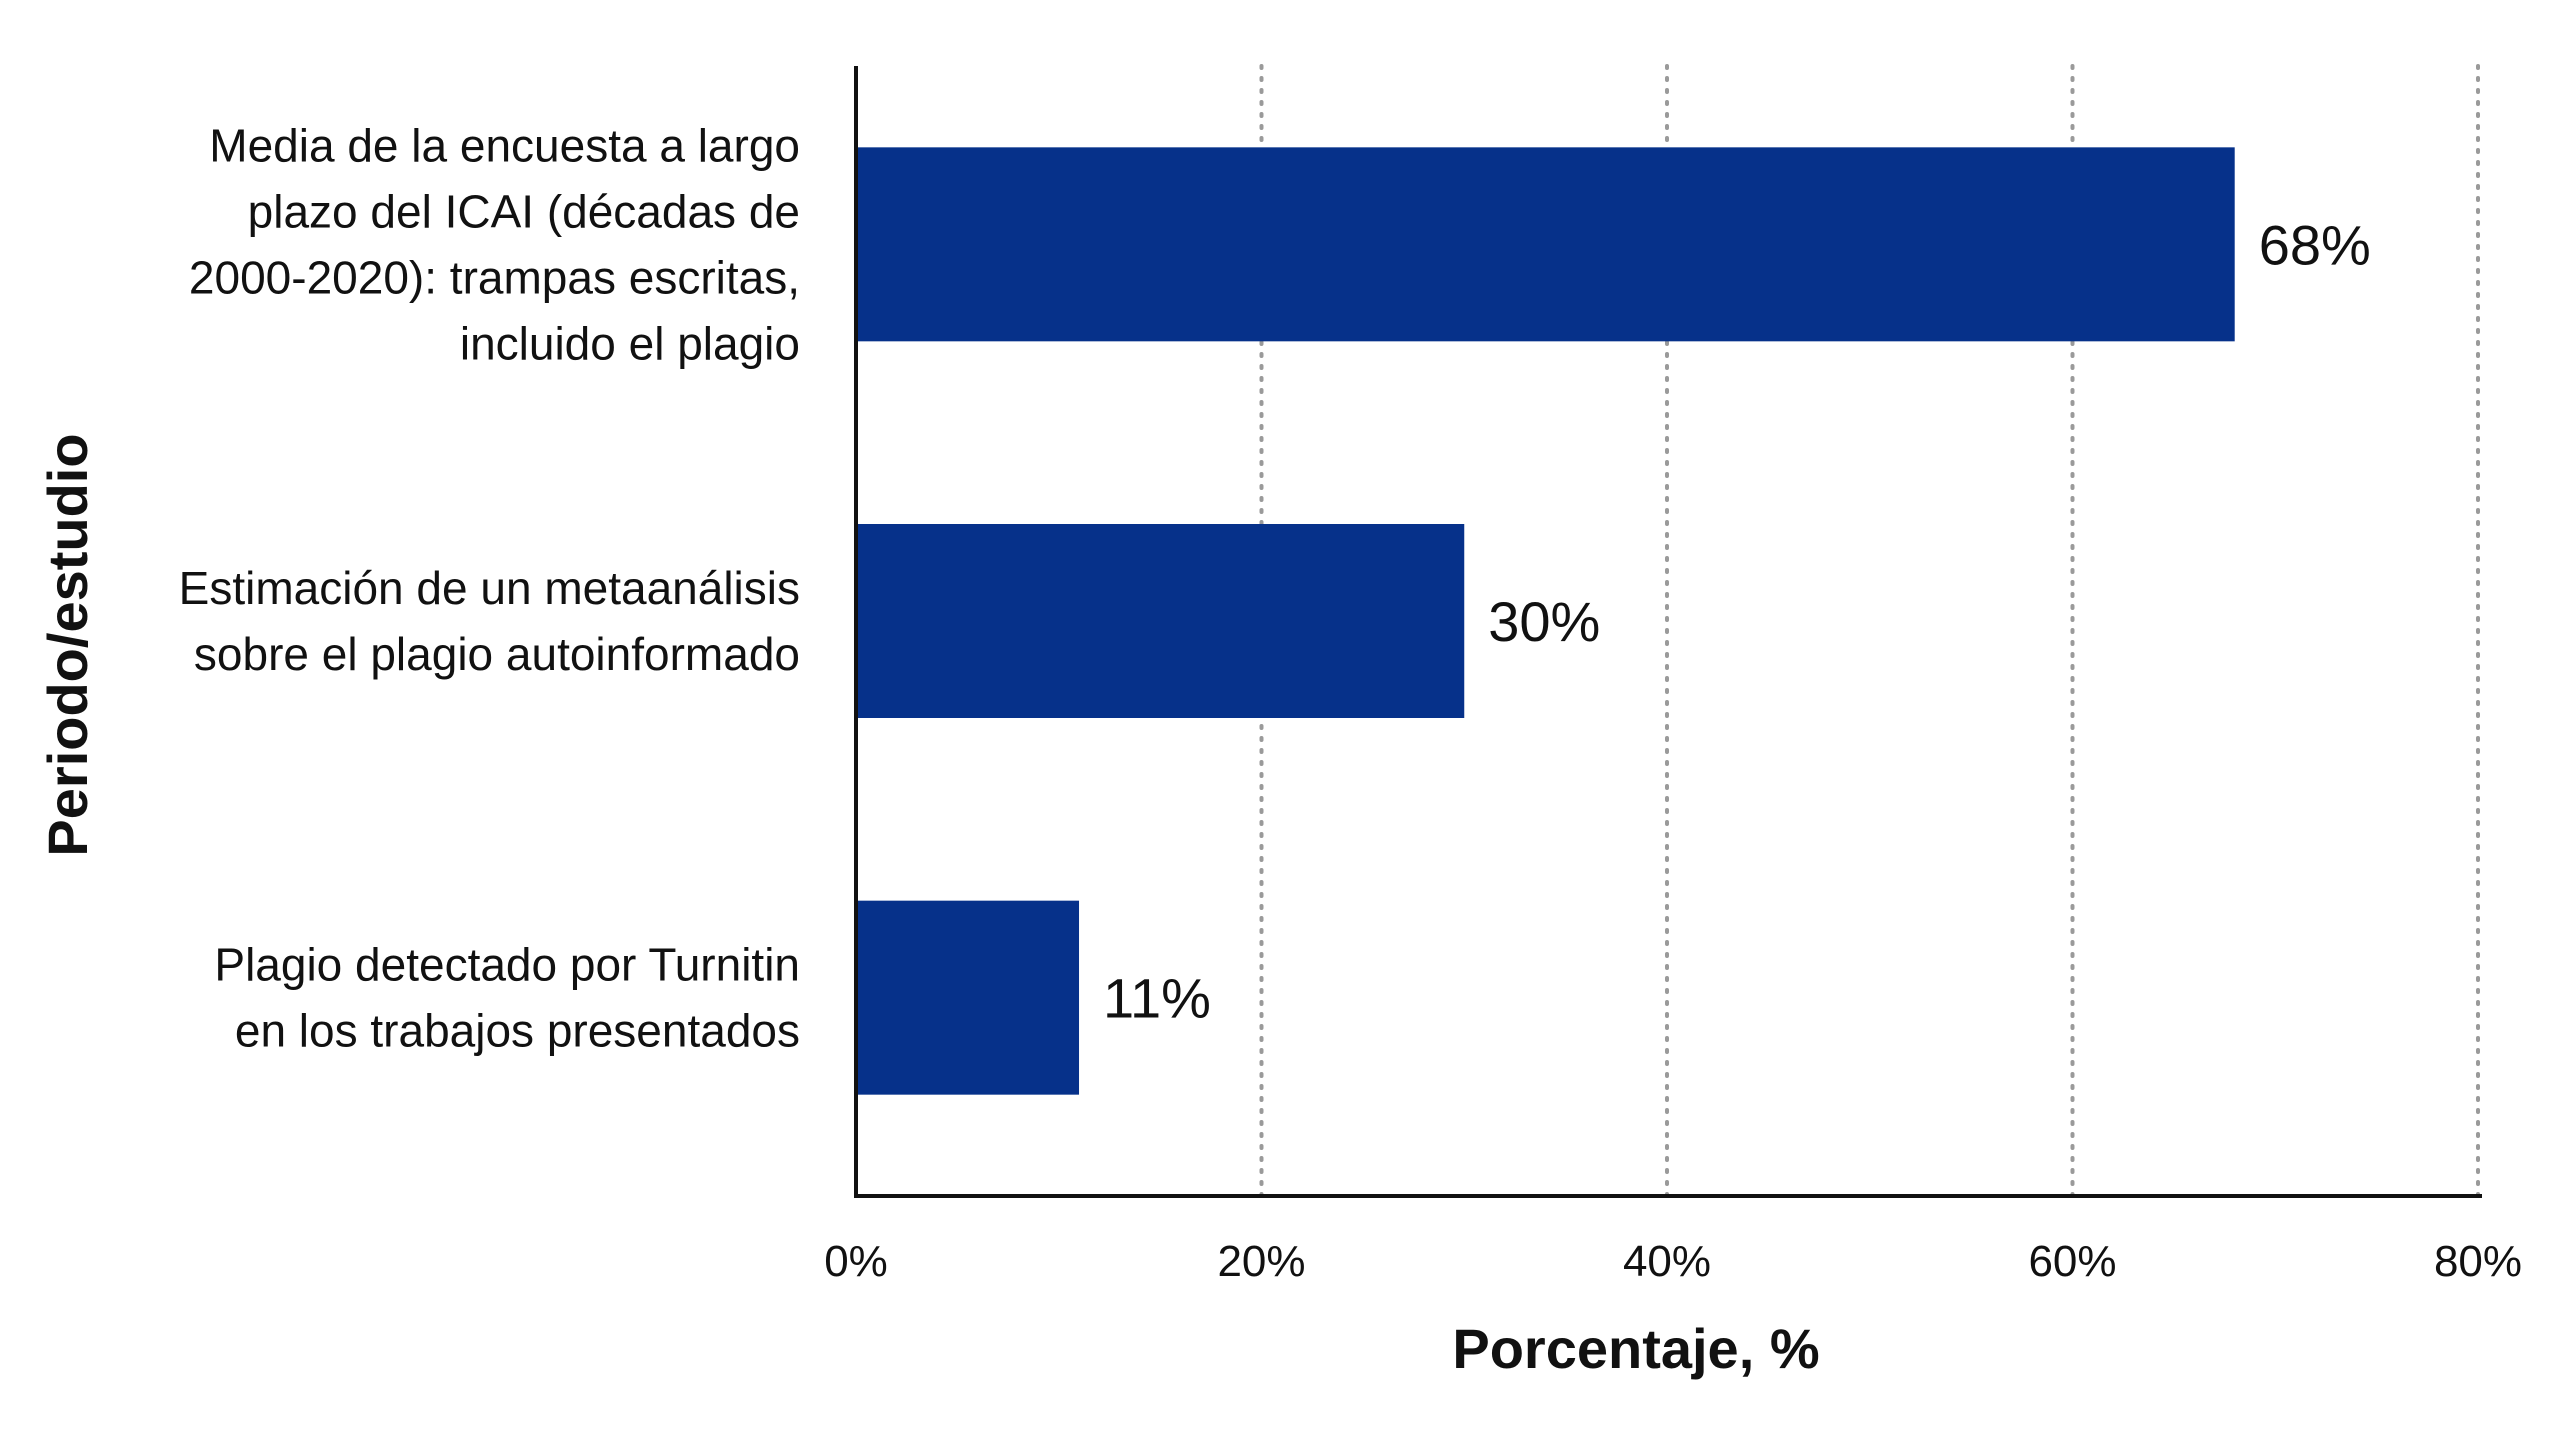 This screenshot has height=1445, width=2560. I want to click on data-label: 11%, so click(1157, 998).